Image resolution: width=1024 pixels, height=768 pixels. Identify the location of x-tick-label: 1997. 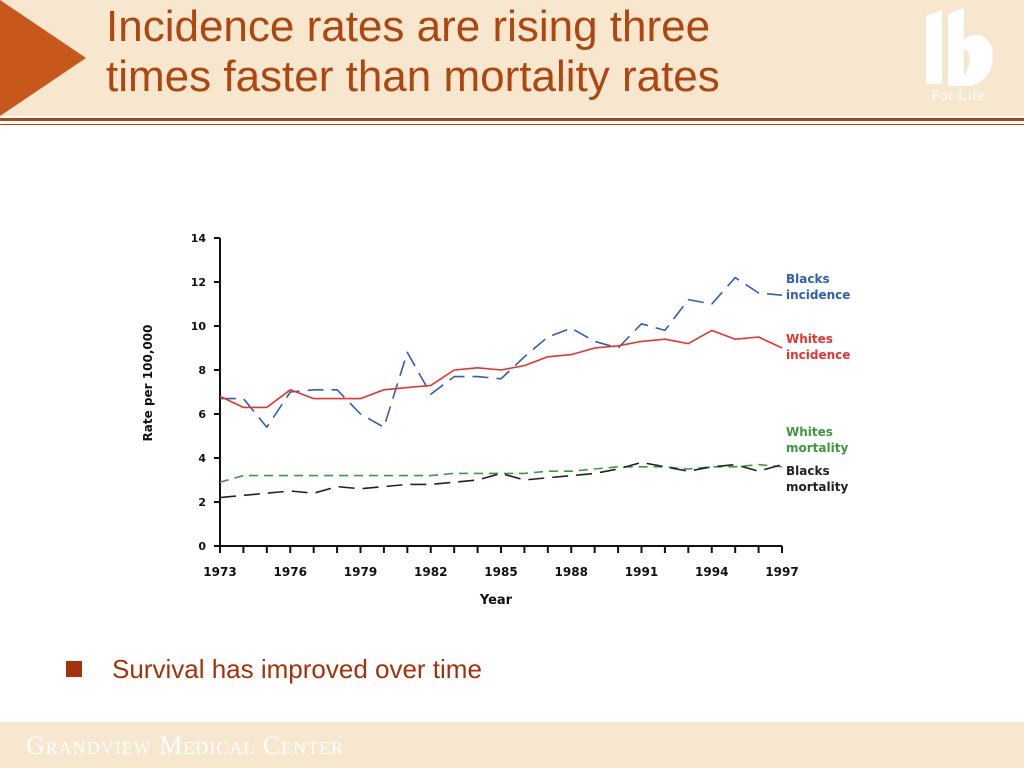
(781, 572).